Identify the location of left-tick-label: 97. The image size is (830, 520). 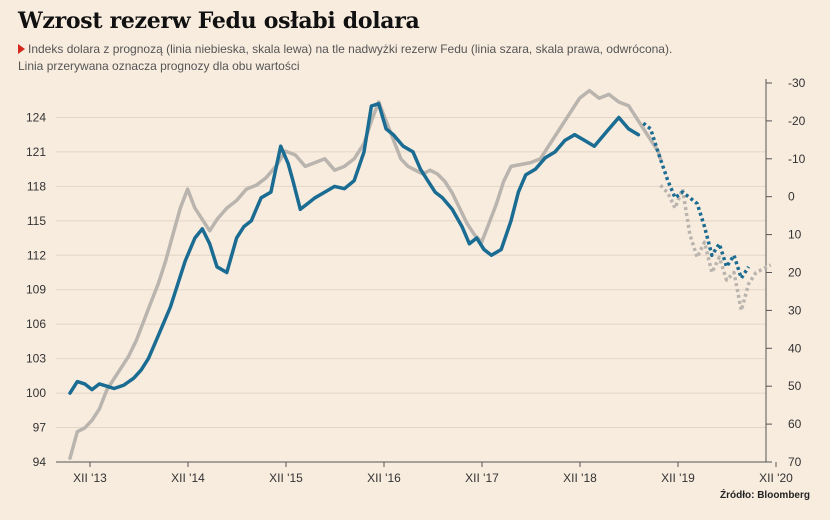
(40, 428).